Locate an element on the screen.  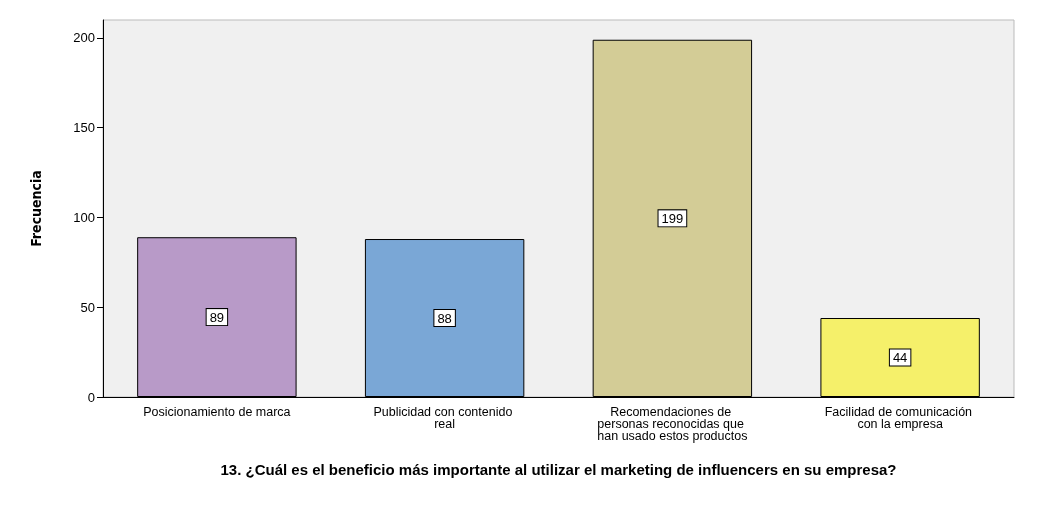
y-tick-label: 150 is located at coordinates (84, 128).